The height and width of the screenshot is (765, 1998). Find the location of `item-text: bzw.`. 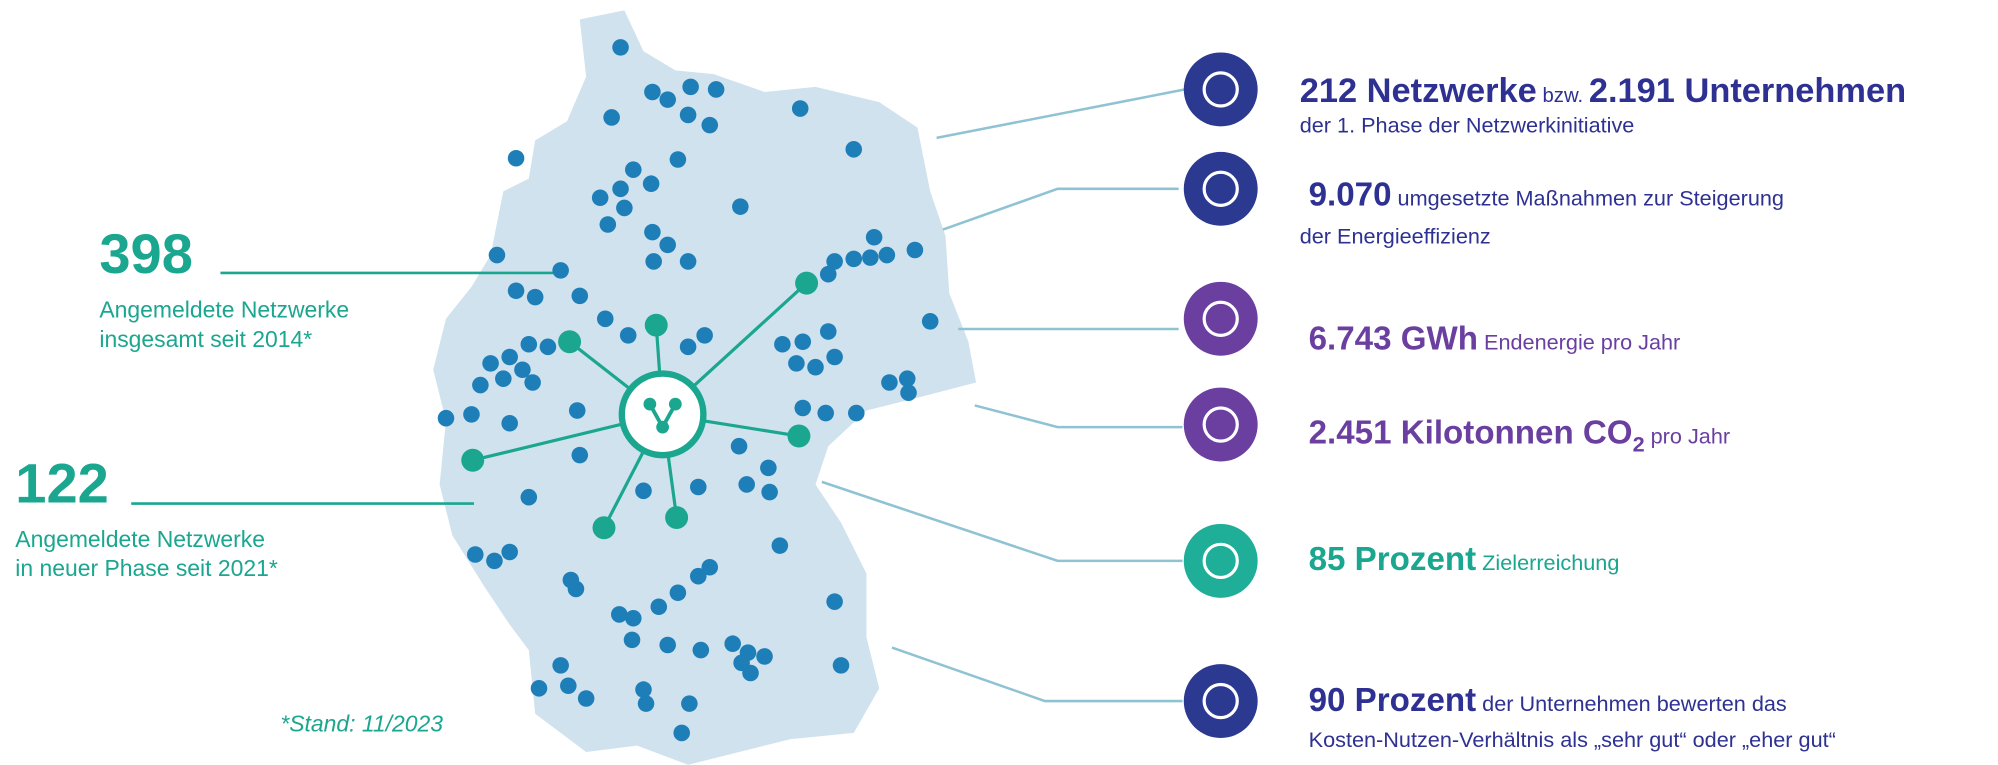

item-text: bzw. is located at coordinates (1563, 96).